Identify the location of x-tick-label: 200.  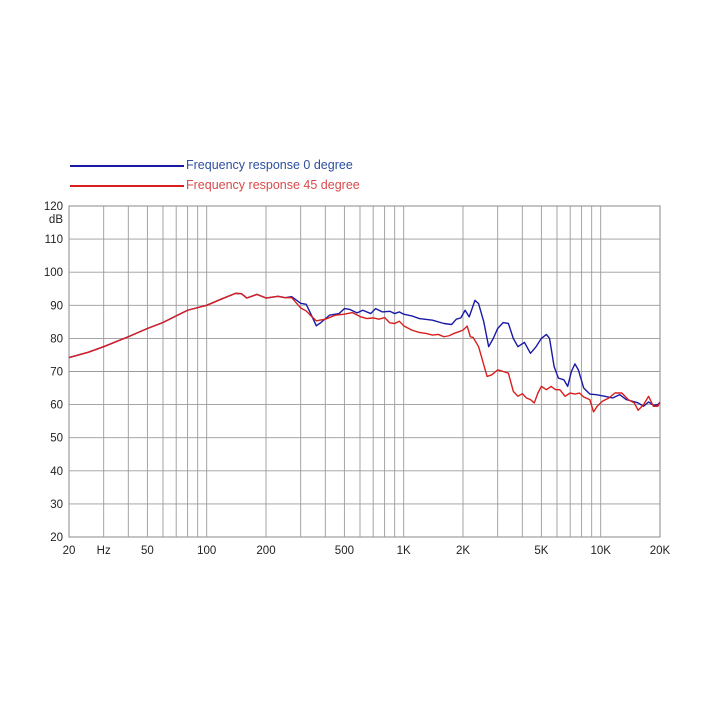
(265, 551).